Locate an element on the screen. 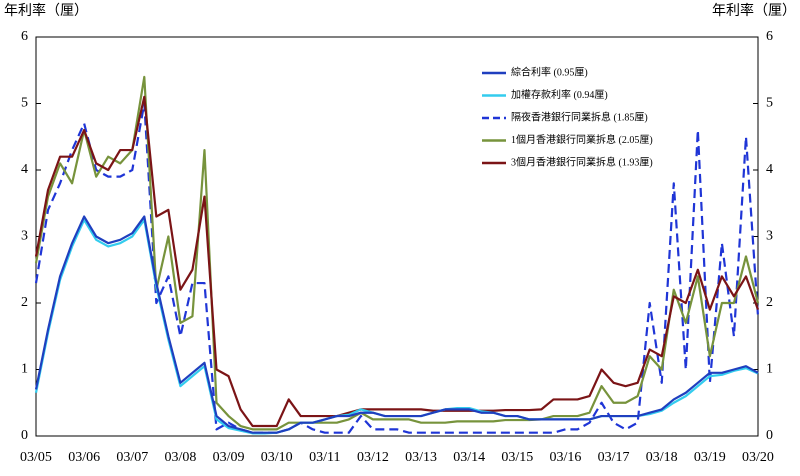 The image size is (800, 476). y-axis-title: 年利率（厘） is located at coordinates (46, 10).